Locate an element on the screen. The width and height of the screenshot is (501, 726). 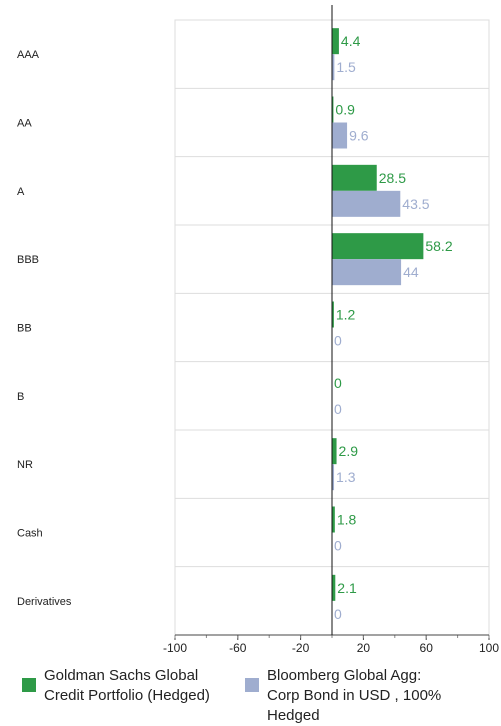
data-label-series-1: 28.5 is located at coordinates (392, 178).